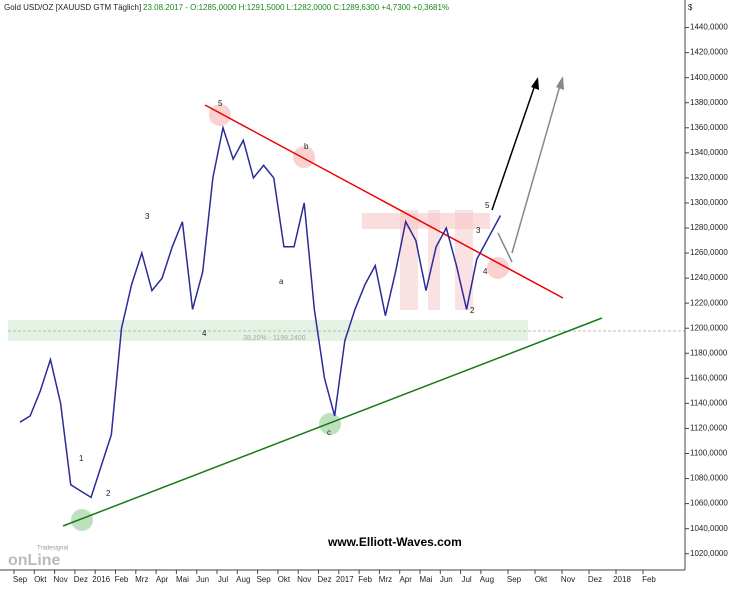  What do you see at coordinates (709, 428) in the screenshot?
I see `y-tick-label: 1120,0000` at bounding box center [709, 428].